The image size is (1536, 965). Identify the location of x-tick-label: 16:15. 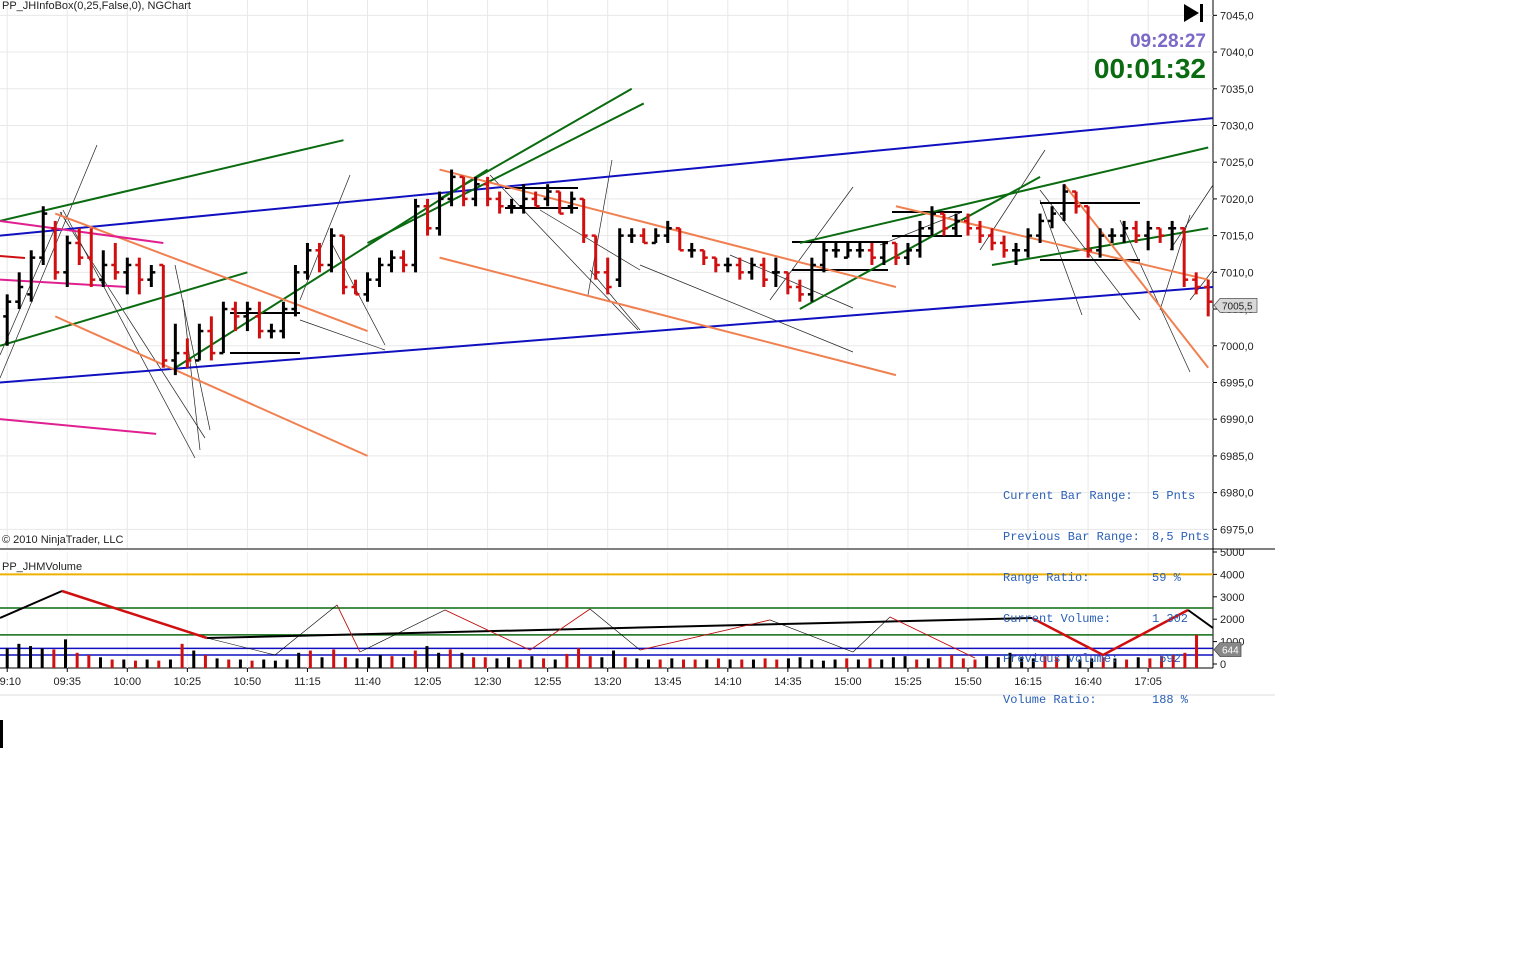
(1028, 682).